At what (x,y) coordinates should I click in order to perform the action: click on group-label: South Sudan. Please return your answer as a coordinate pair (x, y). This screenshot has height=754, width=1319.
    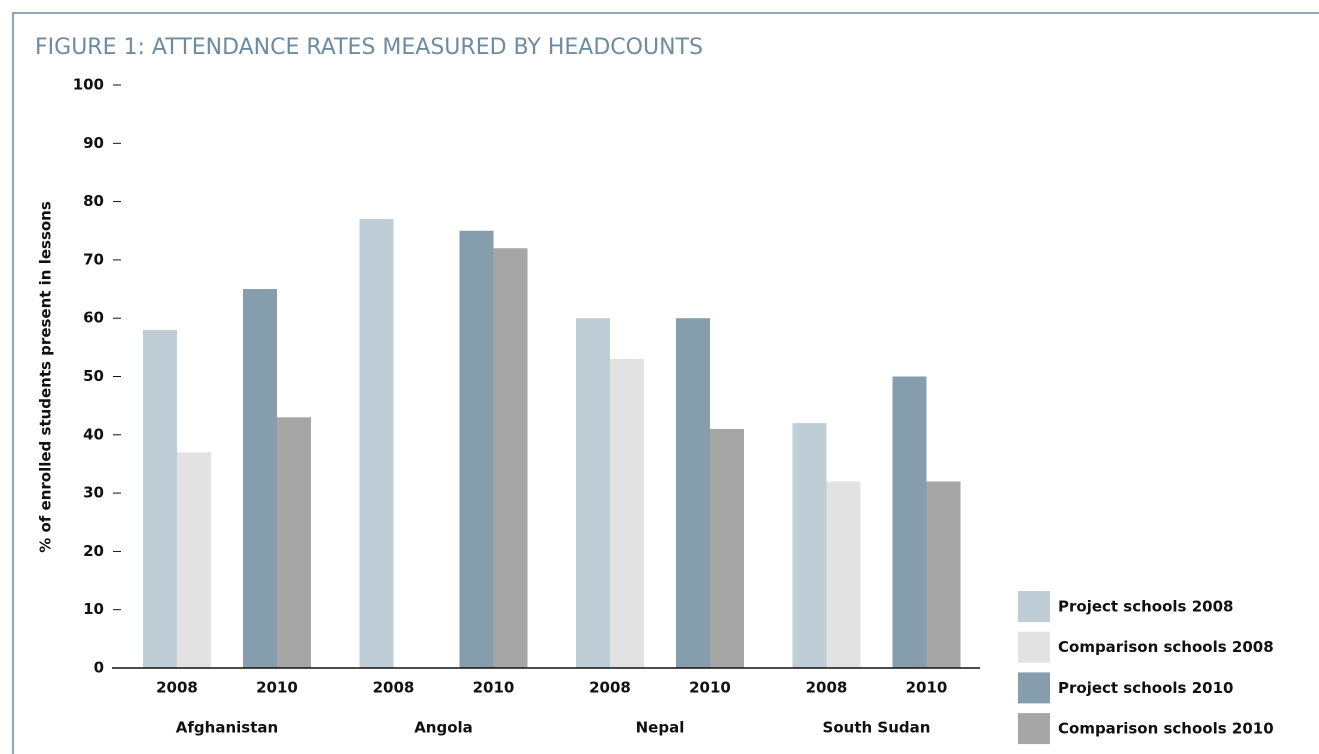
    Looking at the image, I should click on (877, 728).